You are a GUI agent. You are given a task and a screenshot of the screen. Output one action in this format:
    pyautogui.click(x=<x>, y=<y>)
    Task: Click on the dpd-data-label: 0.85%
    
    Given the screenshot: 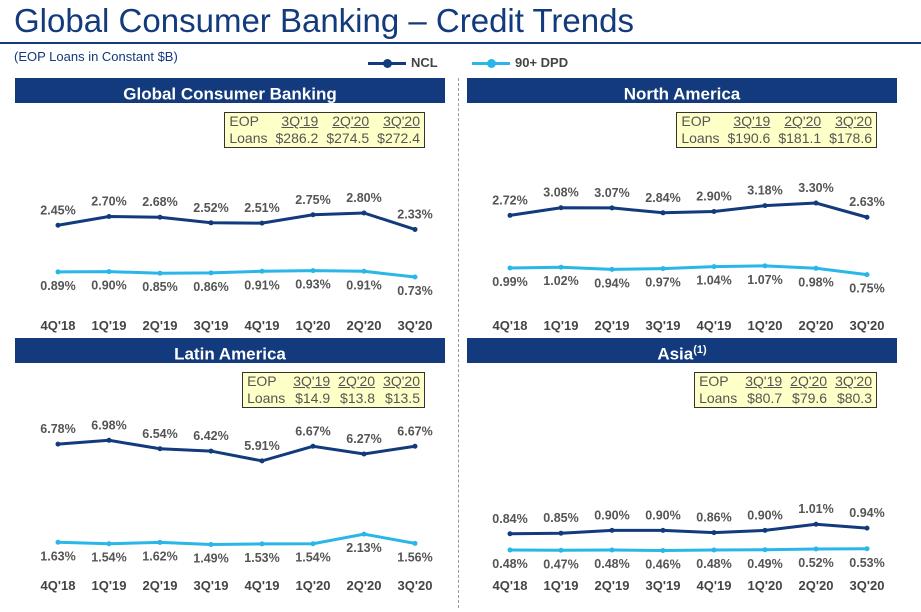 What is the action you would take?
    pyautogui.click(x=159, y=287)
    